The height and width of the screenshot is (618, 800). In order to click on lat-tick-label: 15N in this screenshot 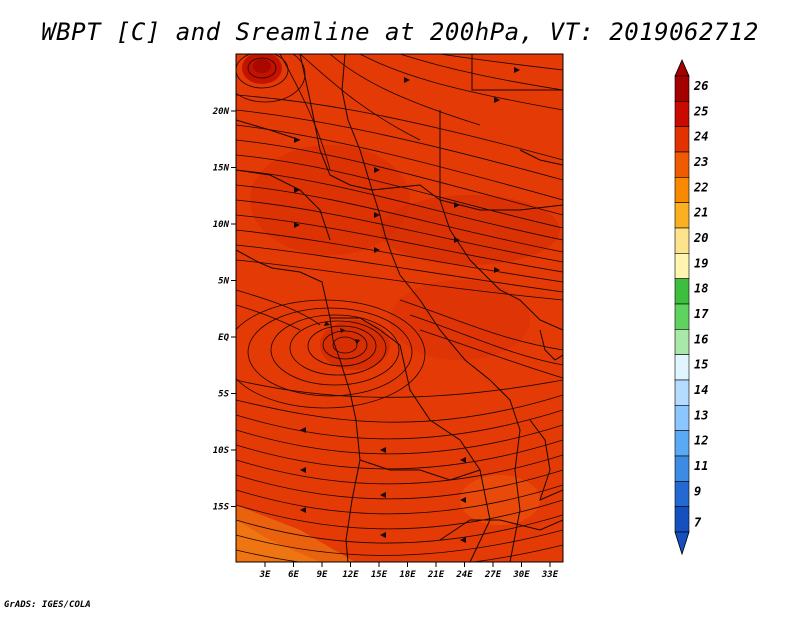, I will do `click(221, 169)`.